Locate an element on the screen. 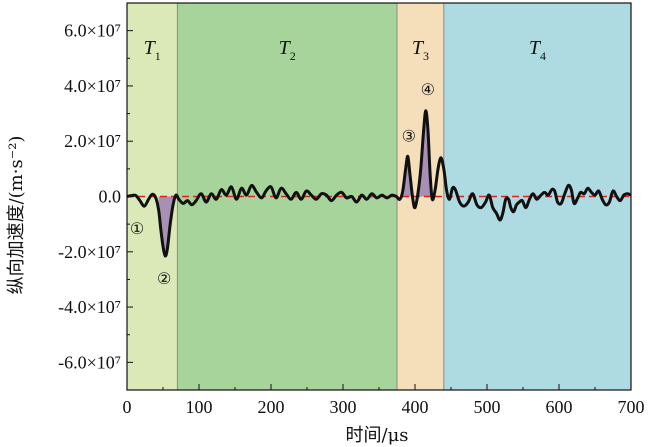 The width and height of the screenshot is (650, 447). y-tick-label: 6.0×10⁷ is located at coordinates (92, 31).